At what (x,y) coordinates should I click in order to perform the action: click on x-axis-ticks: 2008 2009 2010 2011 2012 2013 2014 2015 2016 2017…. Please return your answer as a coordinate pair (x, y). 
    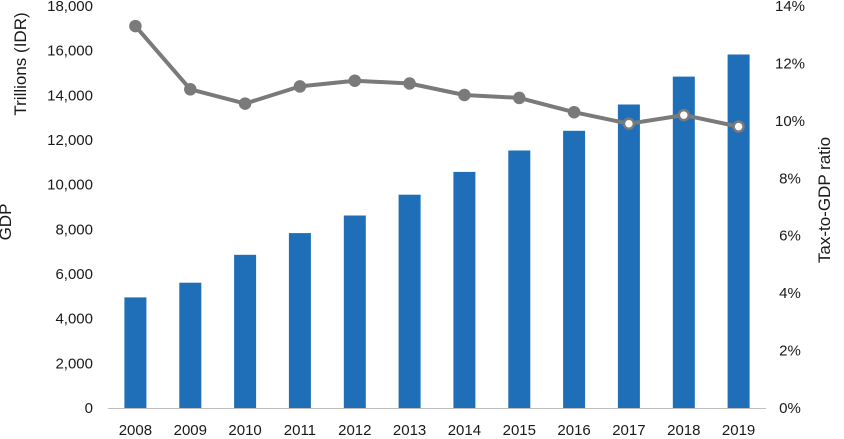
    Looking at the image, I should click on (437, 430).